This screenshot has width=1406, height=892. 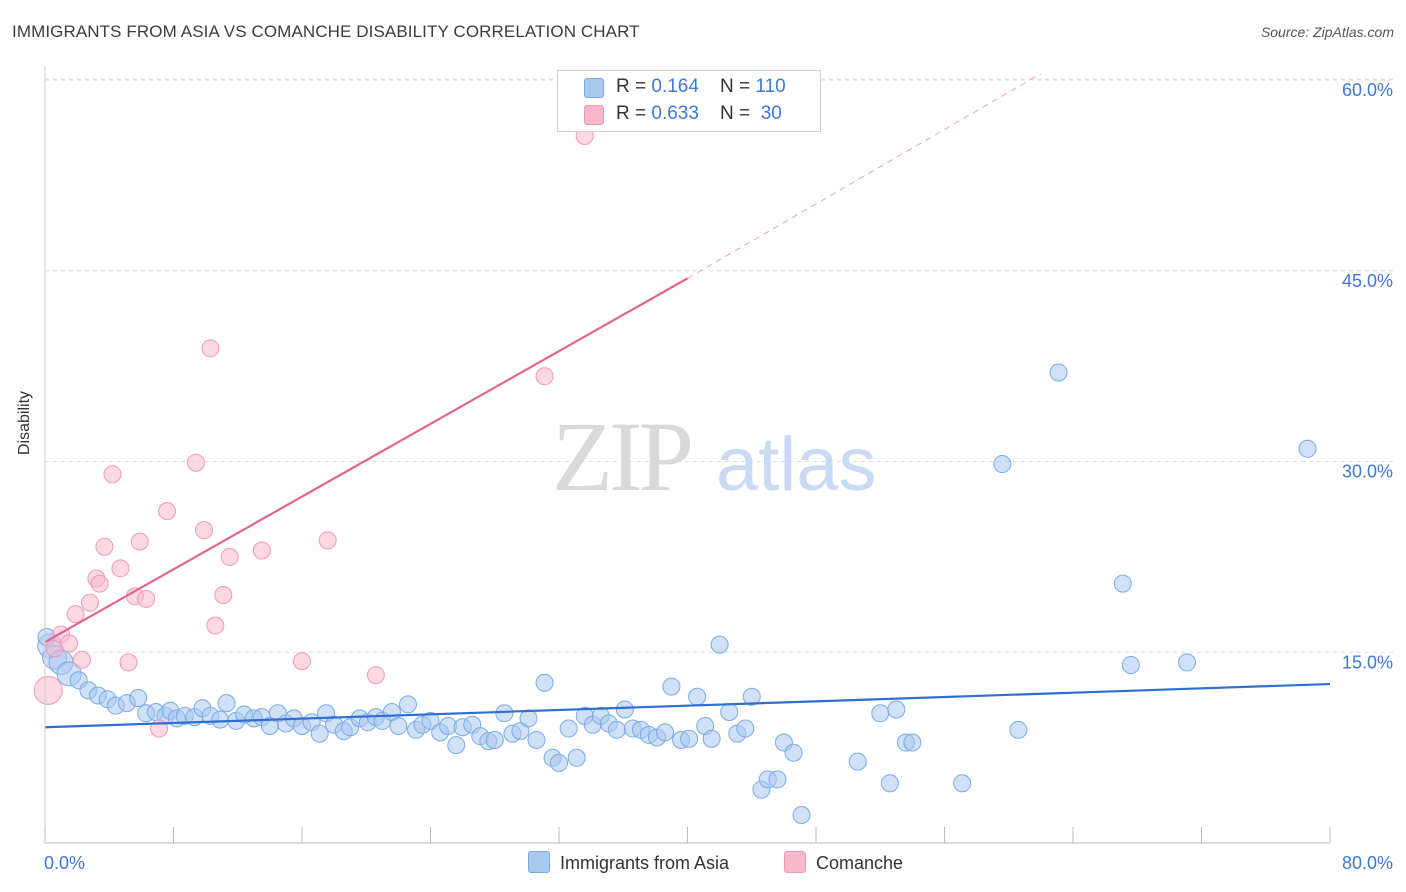 What do you see at coordinates (843, 862) in the screenshot?
I see `bottom-legend-comanche: Comanche` at bounding box center [843, 862].